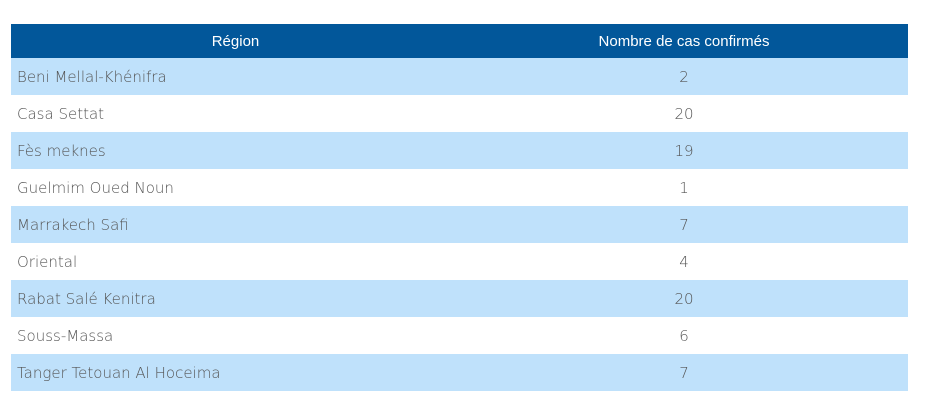  I want to click on region-cell: Marrakech Safi, so click(235, 224).